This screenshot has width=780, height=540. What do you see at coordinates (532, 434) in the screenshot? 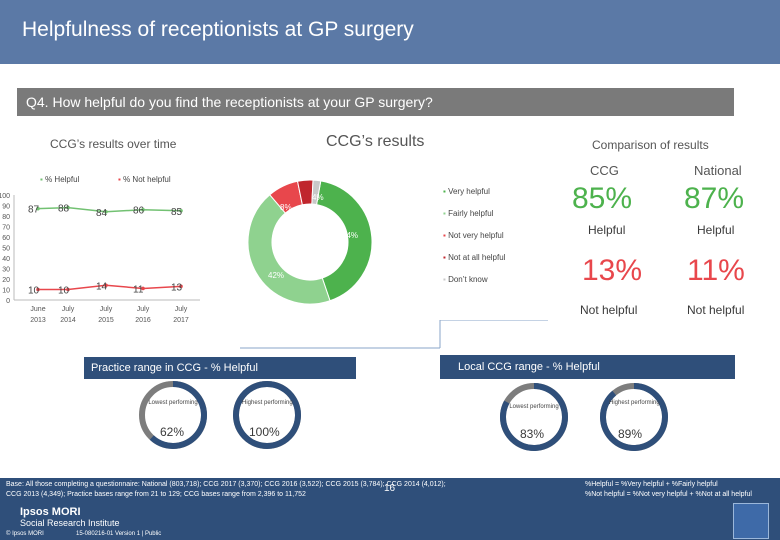
I see `local-lowest-value: 83%` at bounding box center [532, 434].